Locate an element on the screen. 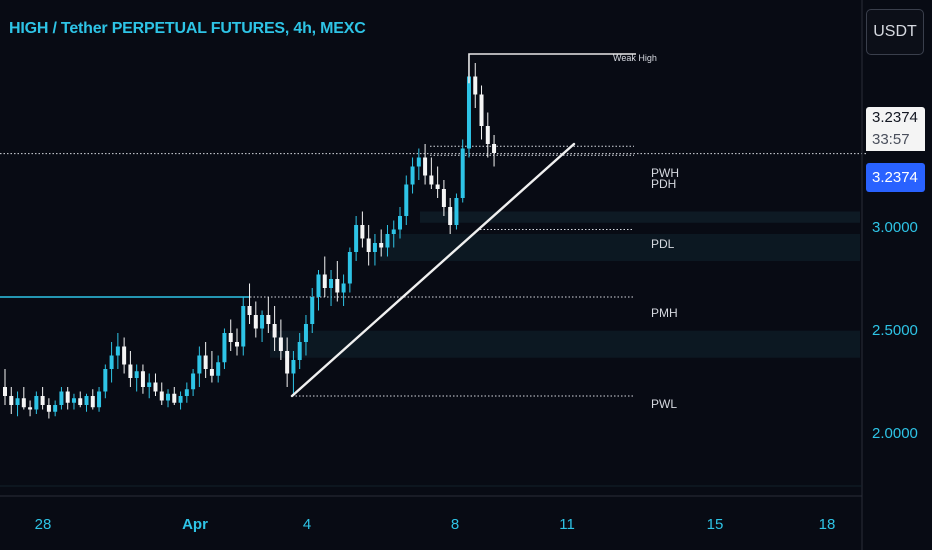 The height and width of the screenshot is (550, 932). x-tick-label: 4 is located at coordinates (307, 524).